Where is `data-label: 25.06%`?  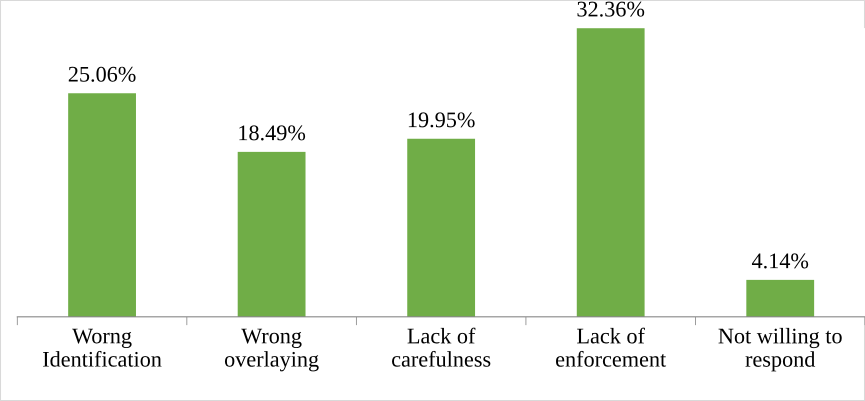 data-label: 25.06% is located at coordinates (102, 74).